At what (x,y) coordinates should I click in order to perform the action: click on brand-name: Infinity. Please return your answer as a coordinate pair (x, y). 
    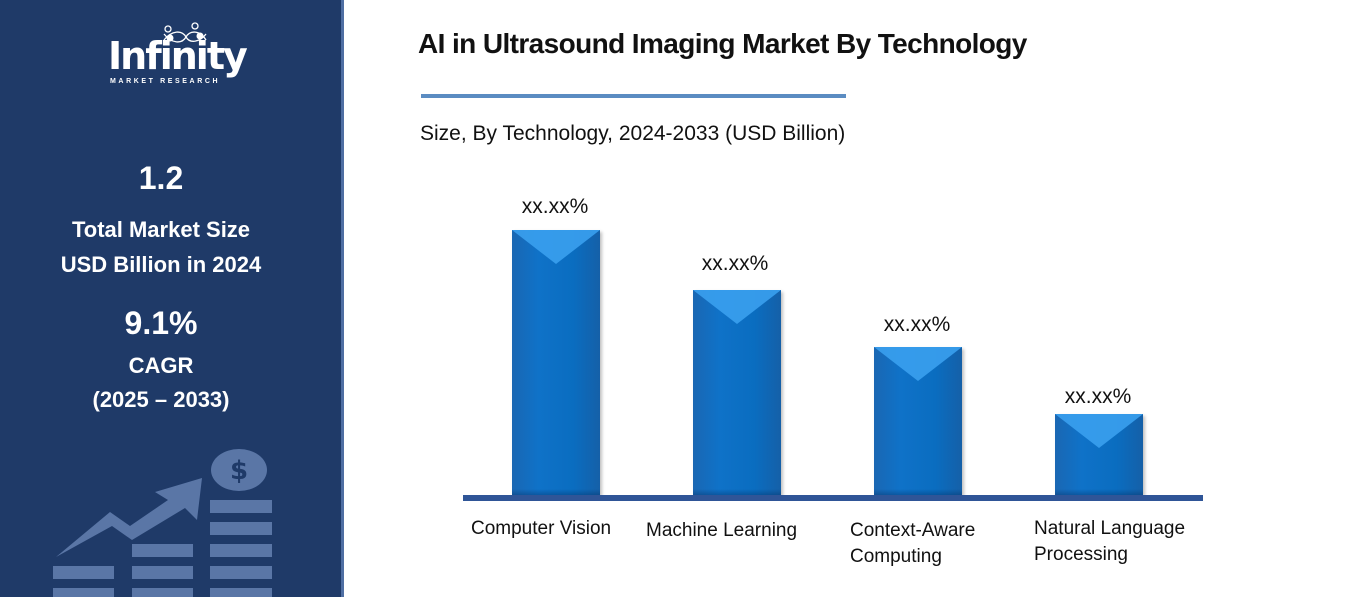
    Looking at the image, I should click on (178, 56).